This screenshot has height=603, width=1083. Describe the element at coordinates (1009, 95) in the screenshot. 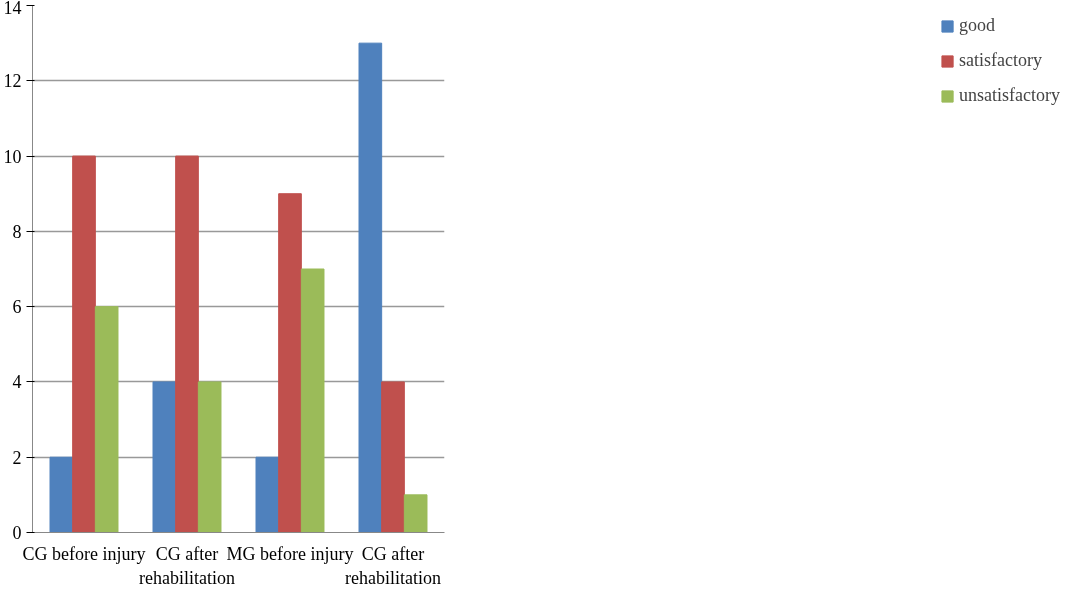

I see `legend-label: unsatisfactory` at that location.